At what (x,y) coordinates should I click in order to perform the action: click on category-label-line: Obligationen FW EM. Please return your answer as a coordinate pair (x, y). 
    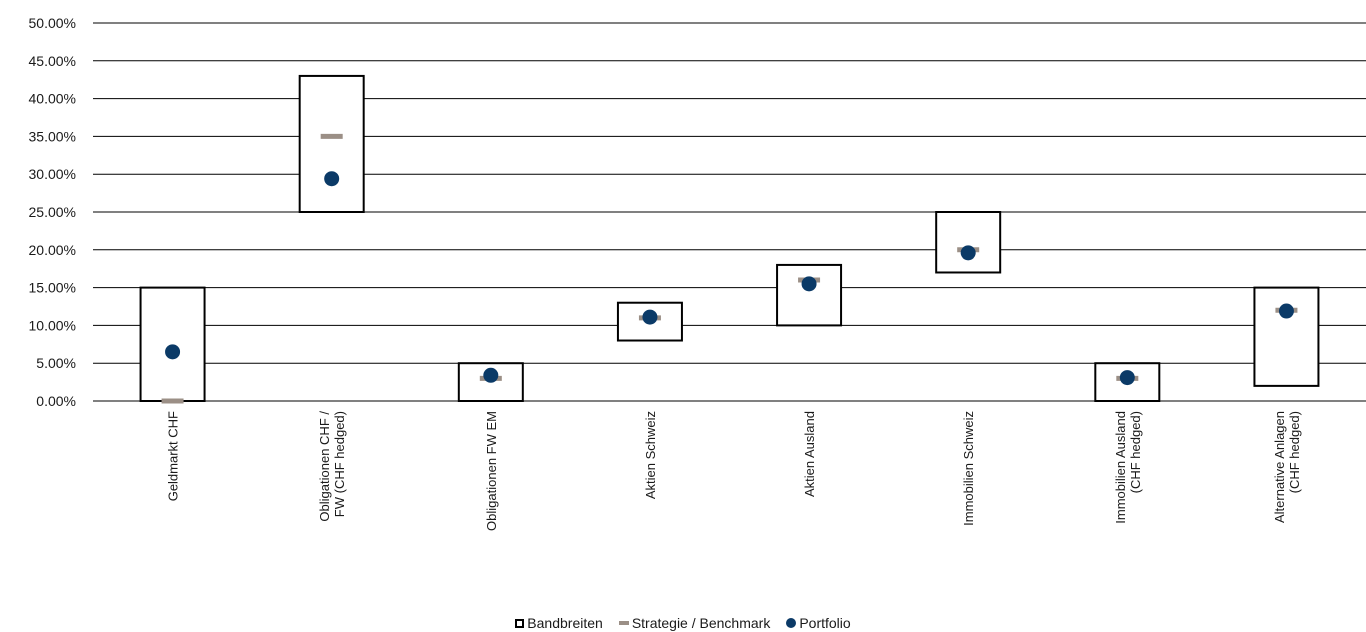
    Looking at the image, I should click on (491, 471).